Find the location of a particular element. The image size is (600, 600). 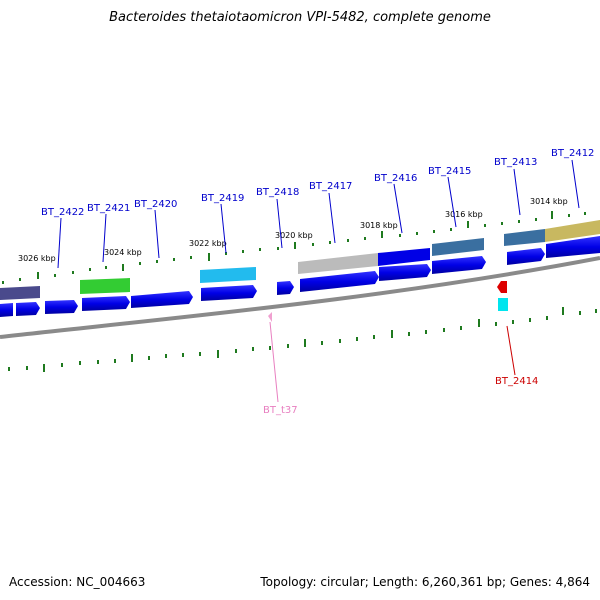

rrna-feature-red is located at coordinates (502, 287).